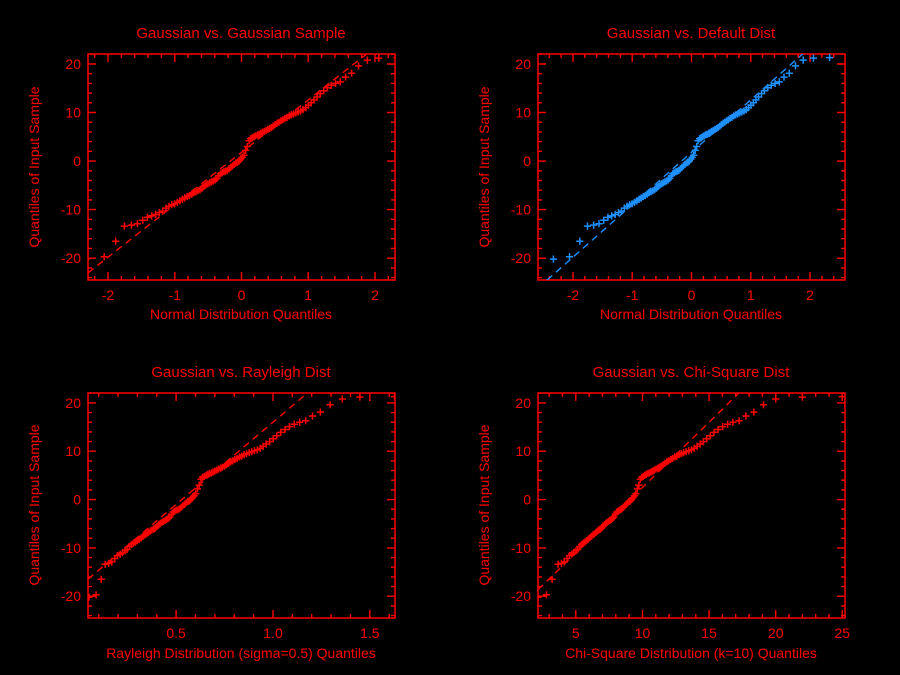 The height and width of the screenshot is (675, 900). I want to click on tick-labels: 0.5 1.0 1.5 -20 -10 0 10 20, so click(220, 518).